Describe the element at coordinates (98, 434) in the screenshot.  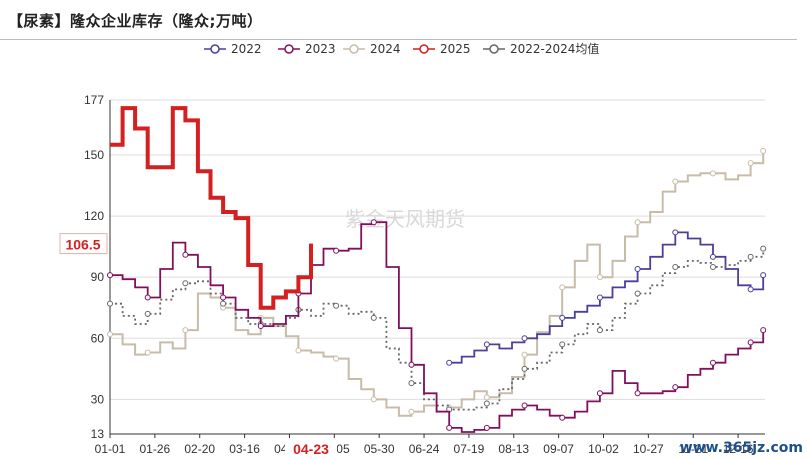
I see `y-tick-label: 13` at that location.